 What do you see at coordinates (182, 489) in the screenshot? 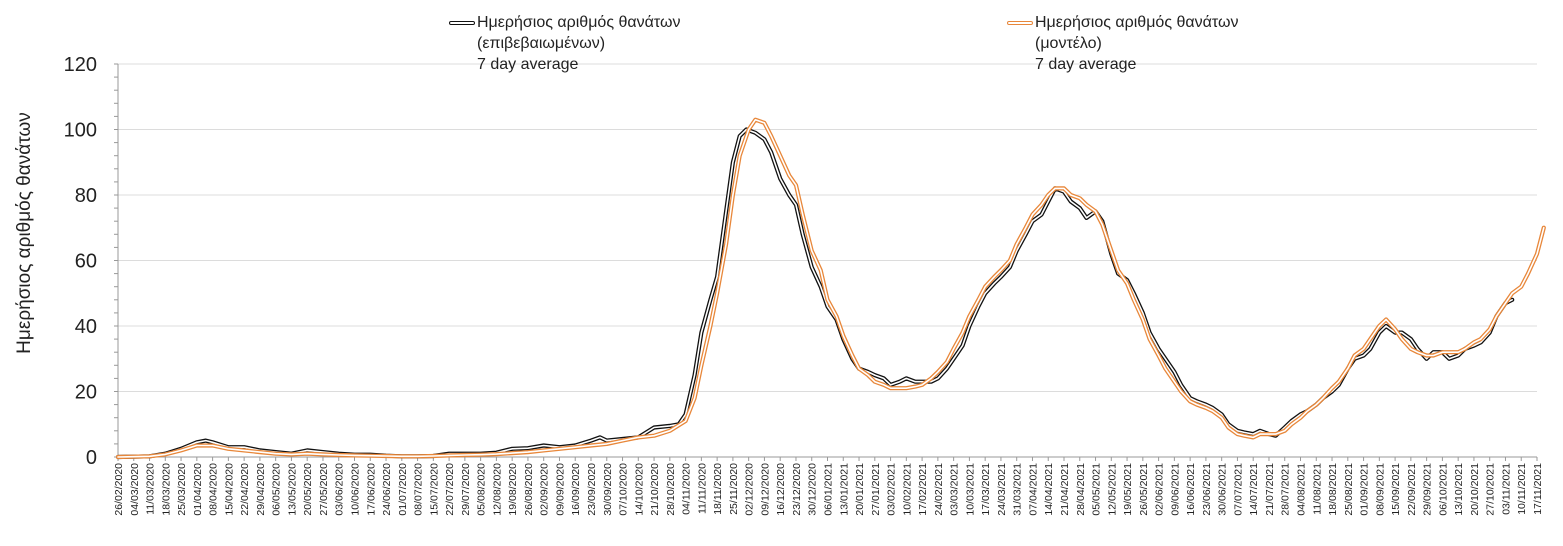
I see `x-tick-label: 25/03/2020` at bounding box center [182, 489].